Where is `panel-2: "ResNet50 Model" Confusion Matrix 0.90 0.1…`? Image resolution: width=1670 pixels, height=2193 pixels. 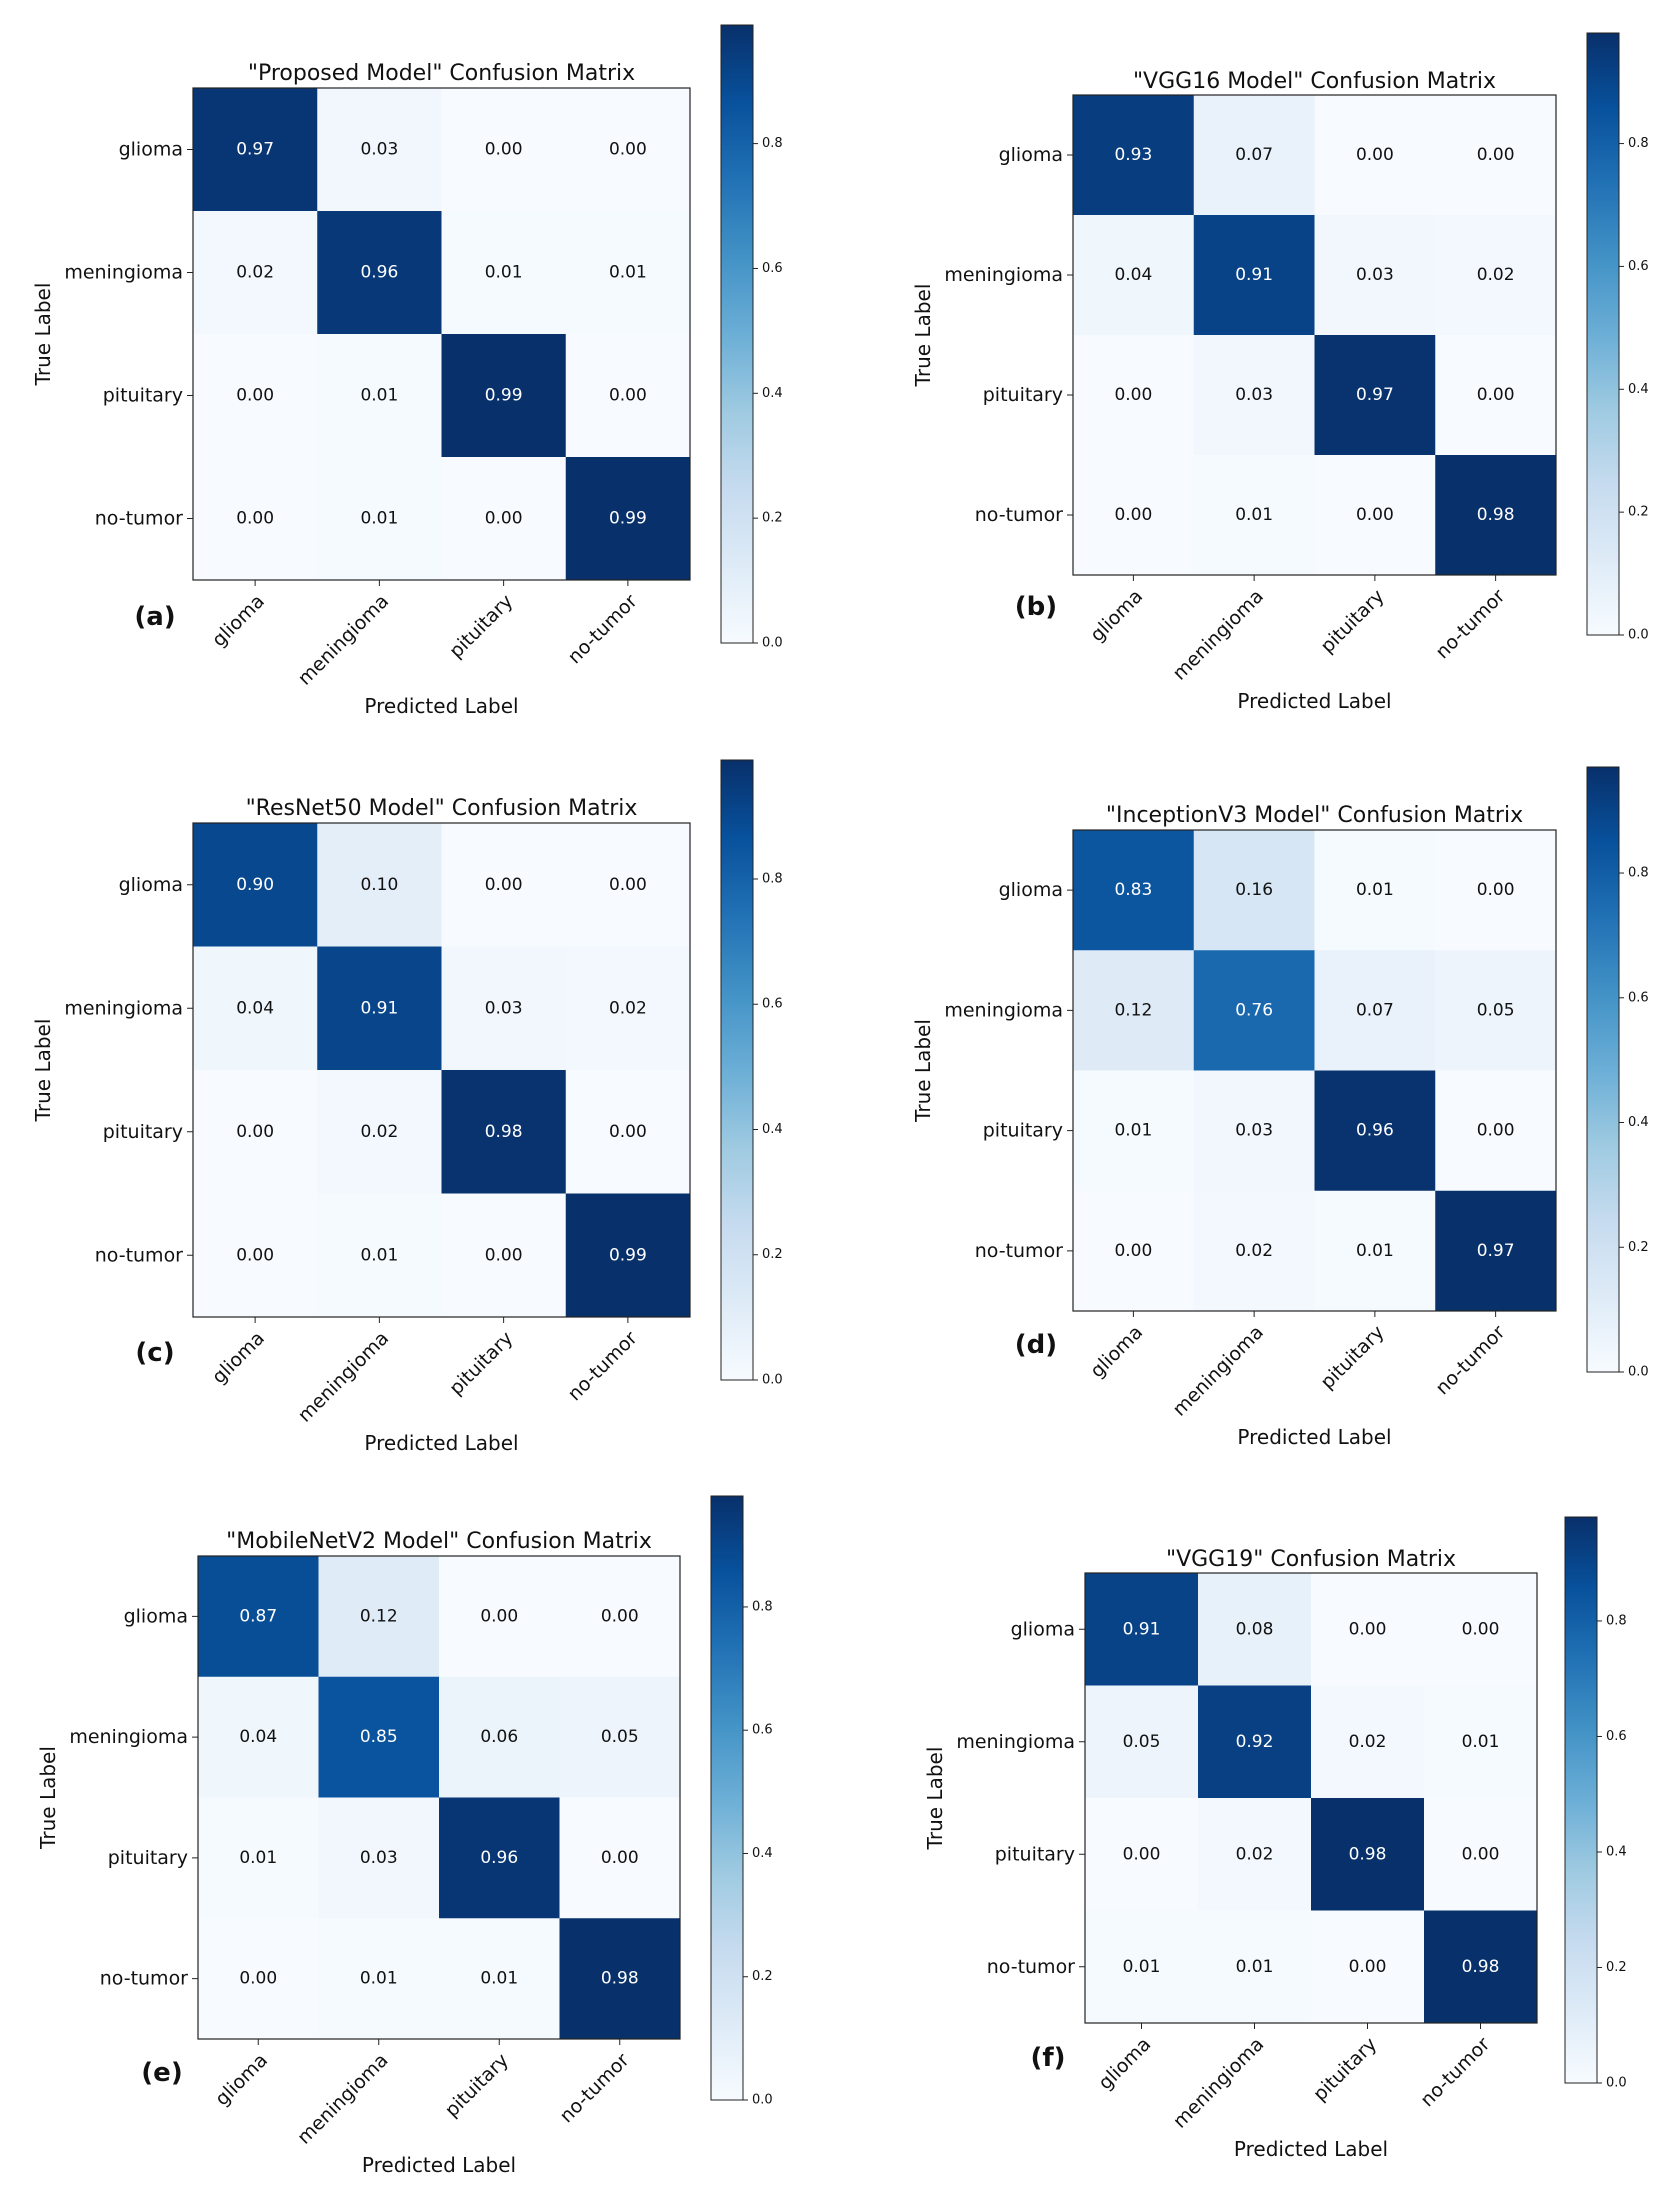
panel-2: "ResNet50 Model" Confusion Matrix 0.90 0.1… is located at coordinates (407, 1107).